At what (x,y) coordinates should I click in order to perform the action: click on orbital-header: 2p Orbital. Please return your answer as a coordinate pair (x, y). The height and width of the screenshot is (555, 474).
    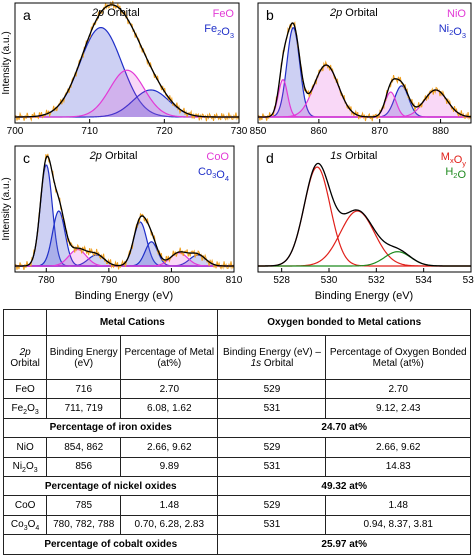
    Looking at the image, I should click on (25, 357).